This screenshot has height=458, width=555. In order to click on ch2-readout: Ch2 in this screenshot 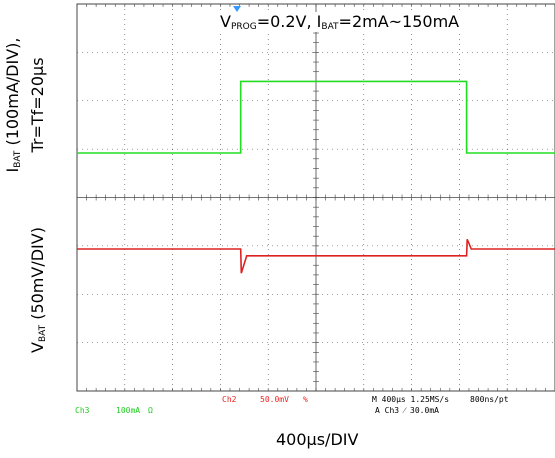, I will do `click(229, 399)`.